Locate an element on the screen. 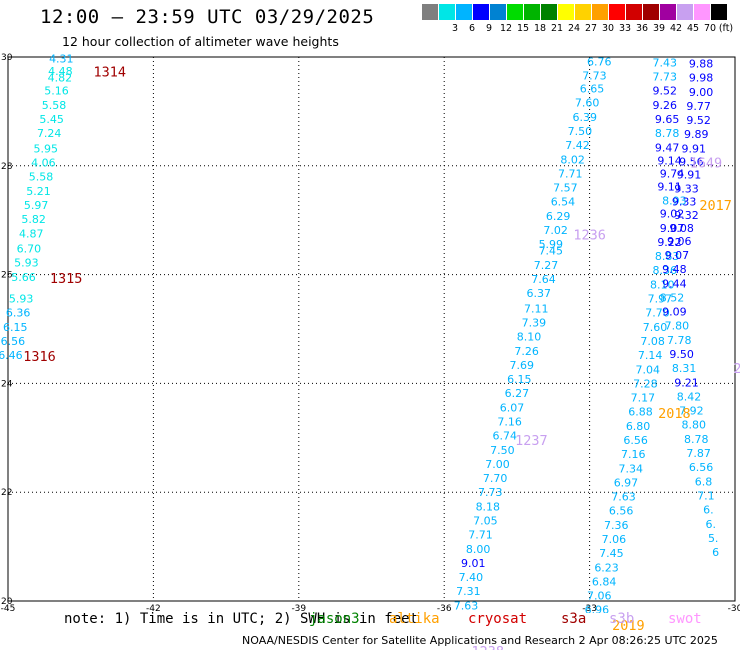  wave-height-label: 9.32 is located at coordinates (686, 215).